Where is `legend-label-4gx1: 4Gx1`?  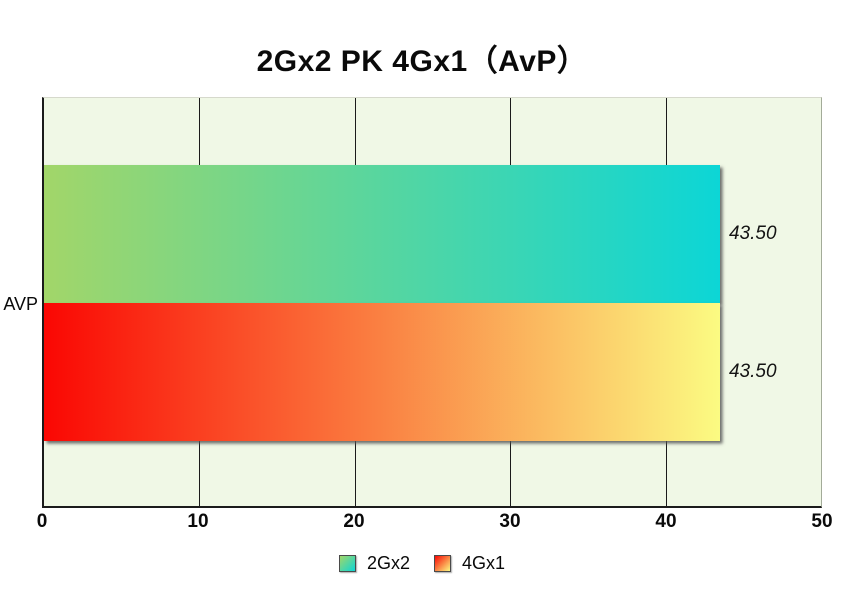 legend-label-4gx1: 4Gx1 is located at coordinates (484, 563).